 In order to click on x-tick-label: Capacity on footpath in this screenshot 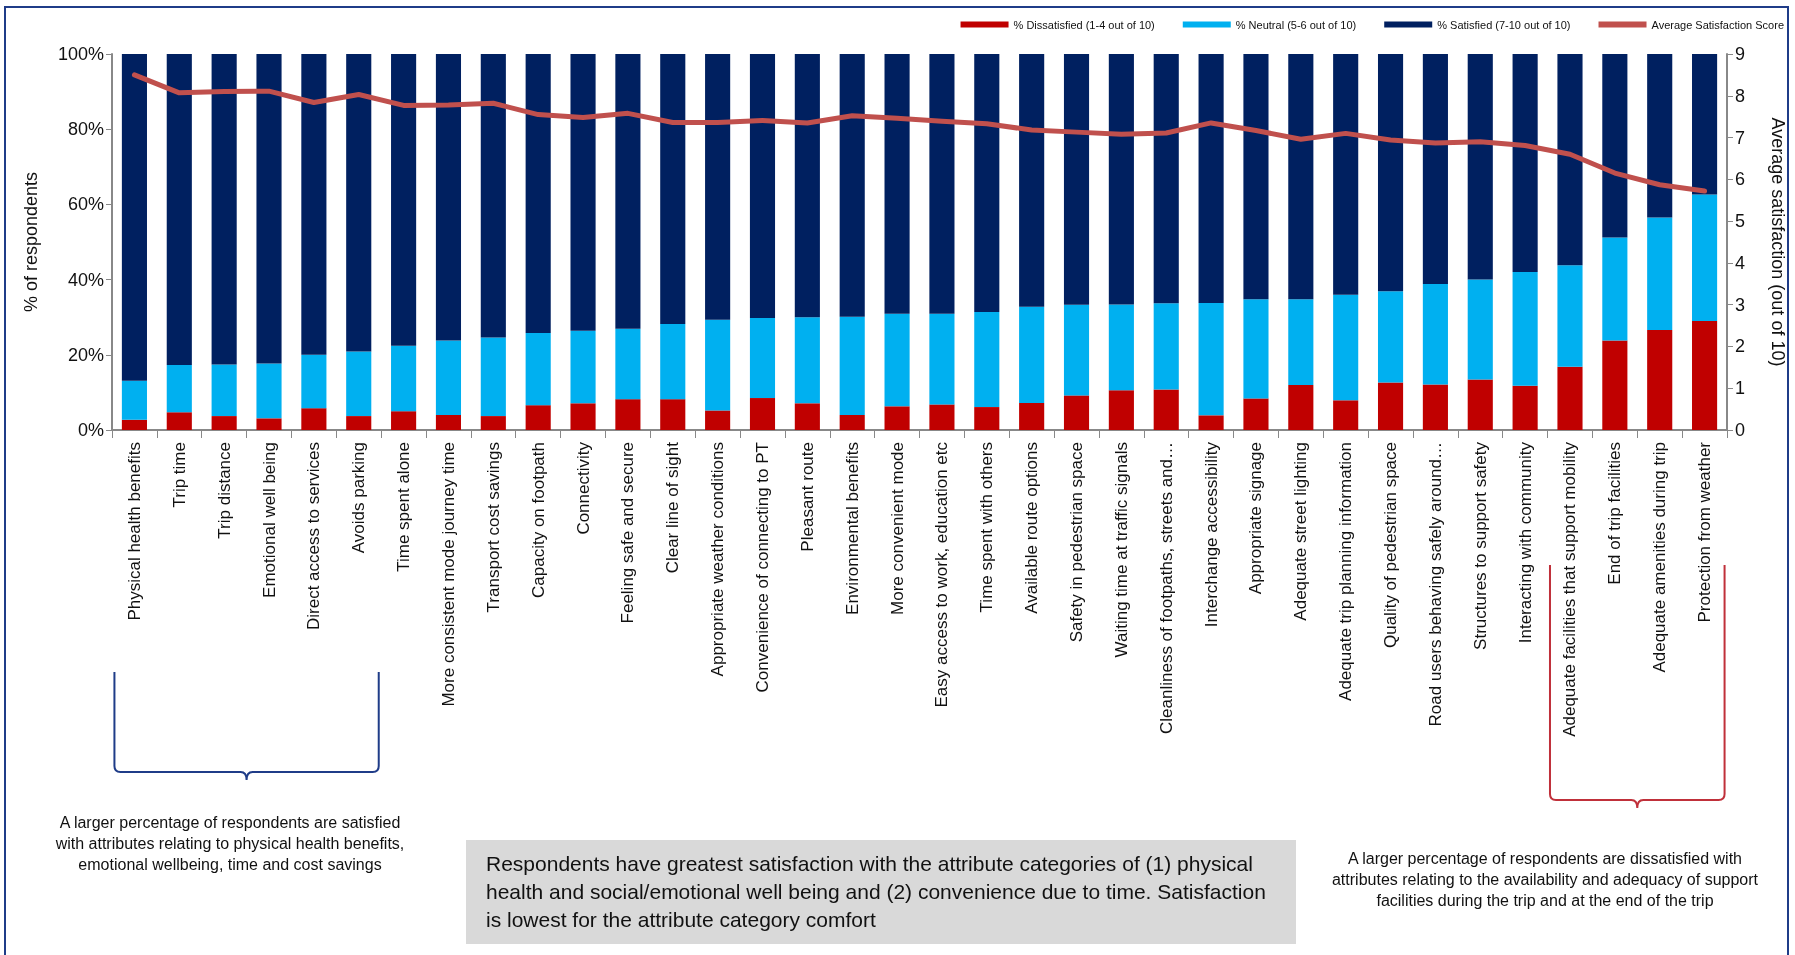, I will do `click(538, 520)`.